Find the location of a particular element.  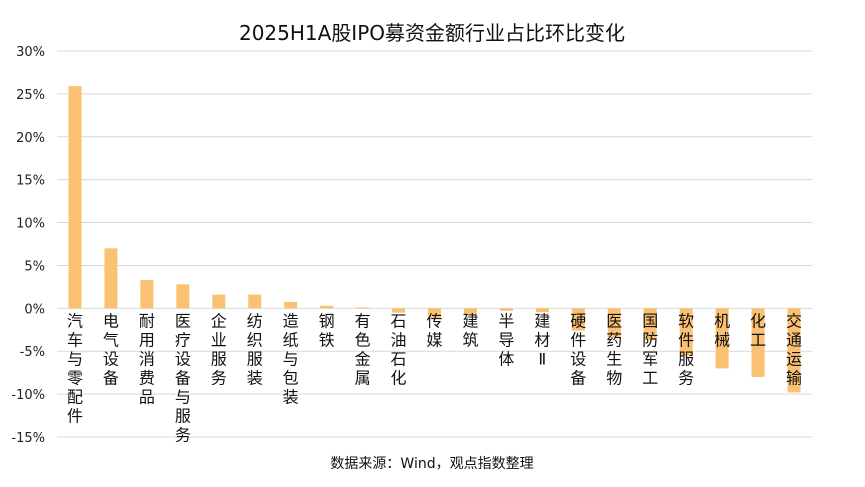

x-tick-label: 企业服务 is located at coordinates (219, 349).